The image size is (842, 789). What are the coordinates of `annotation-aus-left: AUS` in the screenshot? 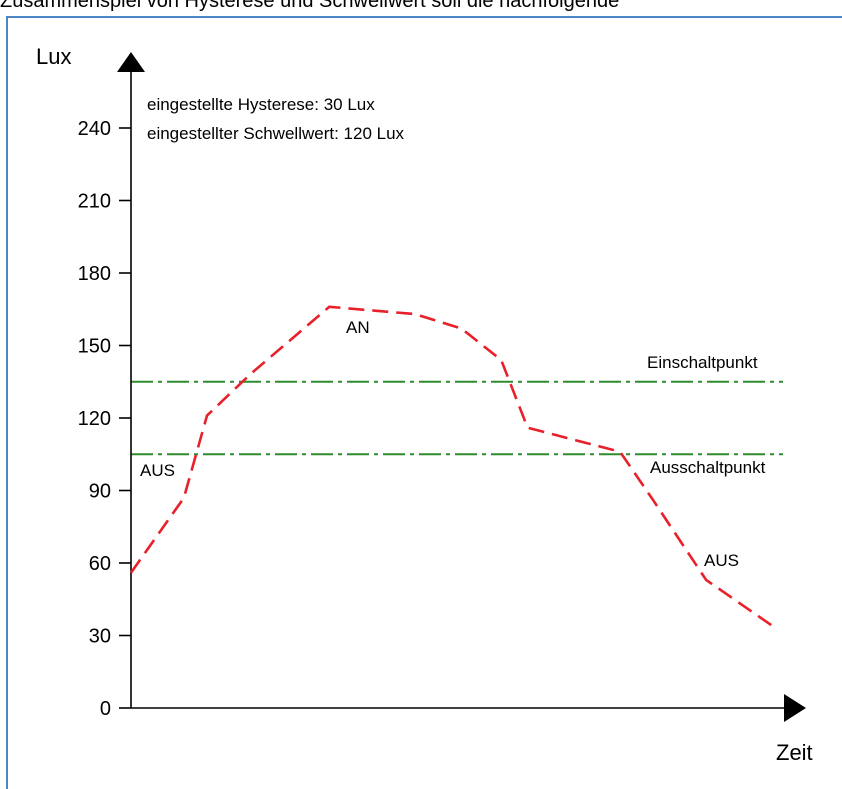 It's located at (157, 470).